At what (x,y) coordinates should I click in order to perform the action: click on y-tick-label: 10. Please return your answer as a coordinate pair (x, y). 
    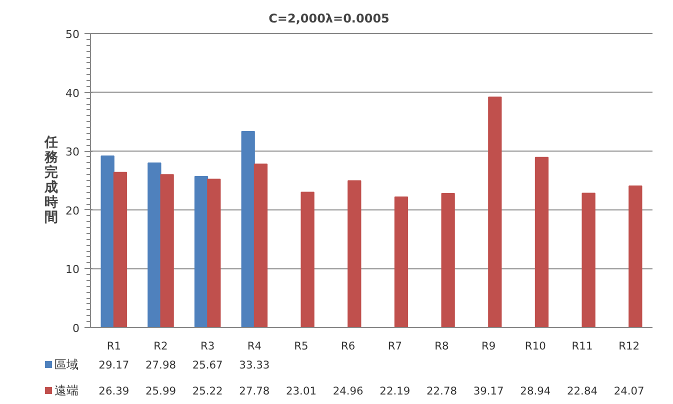
    Looking at the image, I should click on (73, 269).